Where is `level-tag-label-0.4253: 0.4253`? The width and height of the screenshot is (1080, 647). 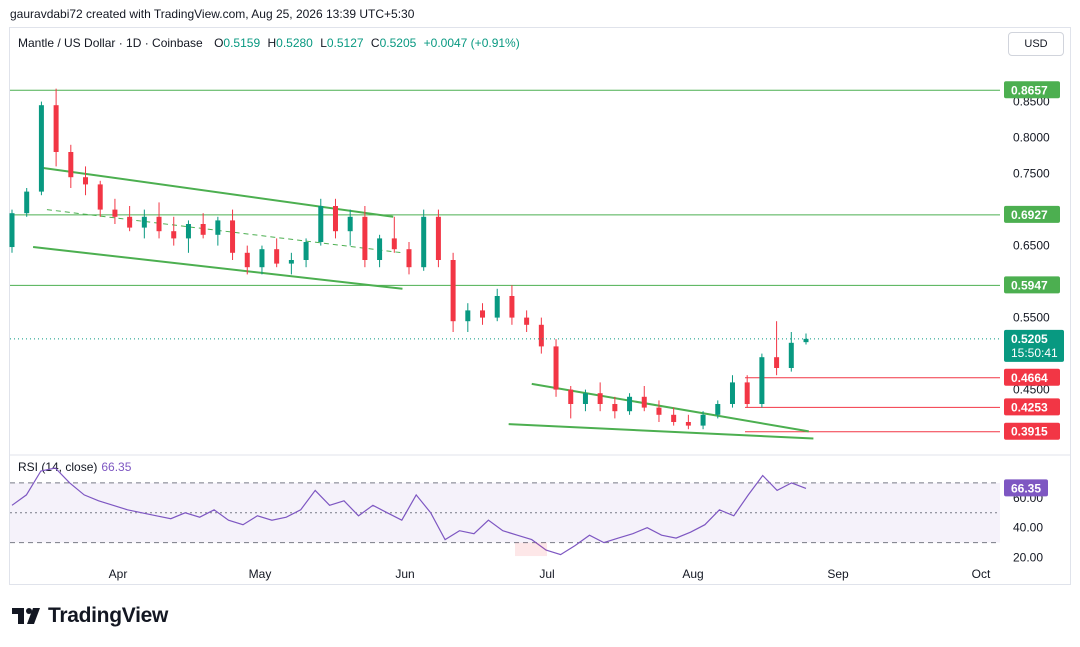
level-tag-label-0.4253: 0.4253 is located at coordinates (1029, 407).